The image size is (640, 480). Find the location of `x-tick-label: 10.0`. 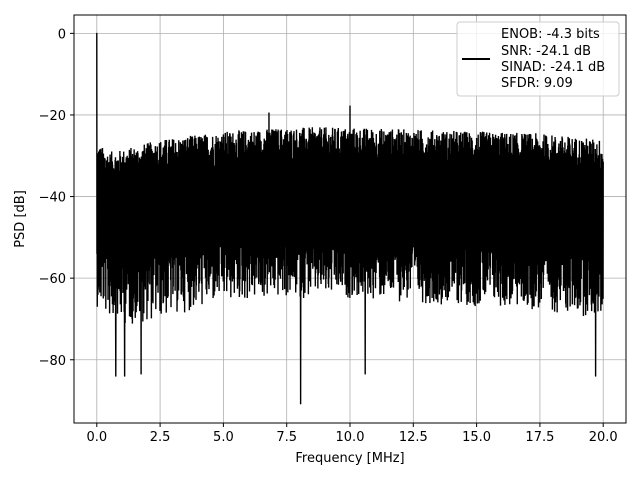

x-tick-label: 10.0 is located at coordinates (350, 437).